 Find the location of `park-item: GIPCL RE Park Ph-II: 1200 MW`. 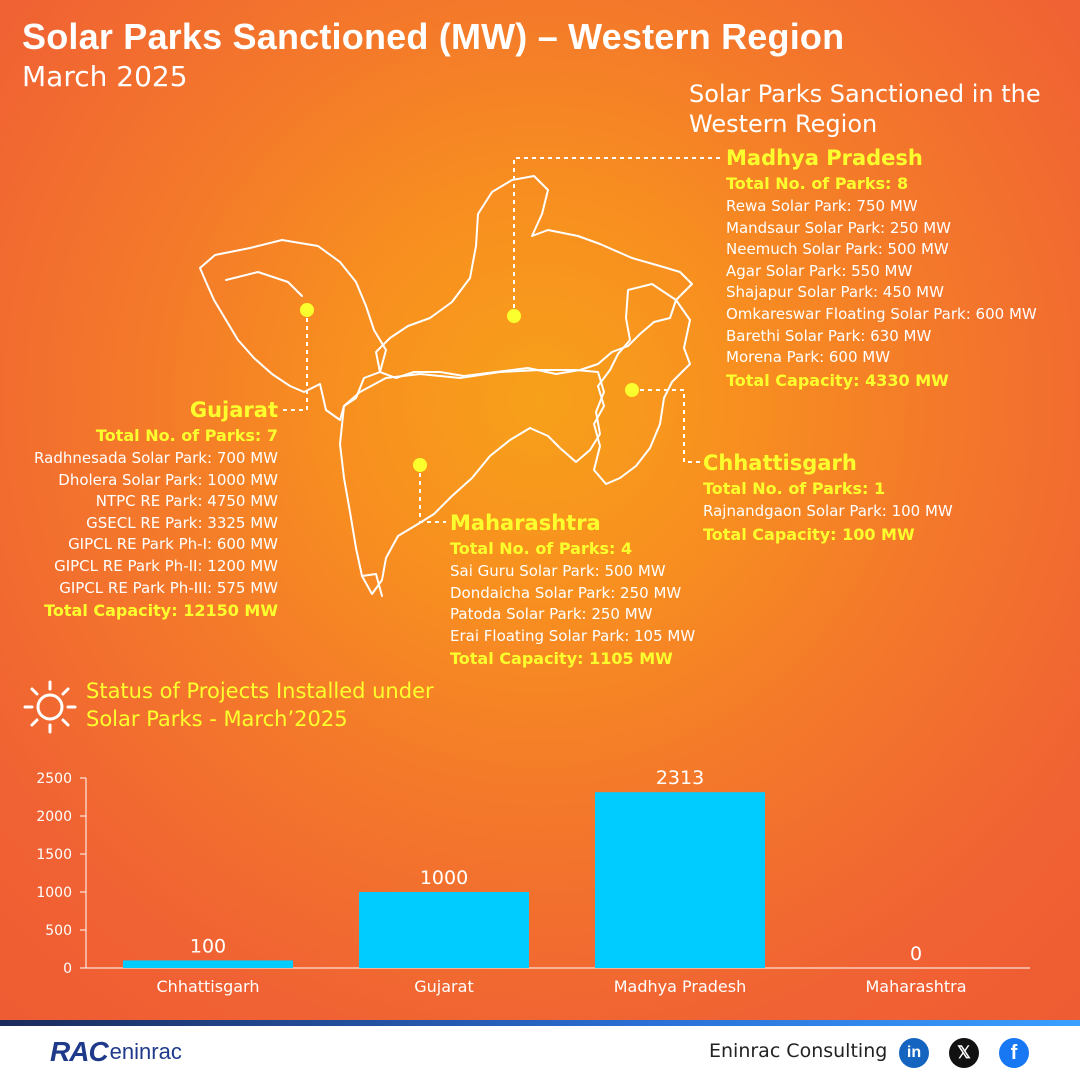

park-item: GIPCL RE Park Ph-II: 1200 MW is located at coordinates (166, 565).